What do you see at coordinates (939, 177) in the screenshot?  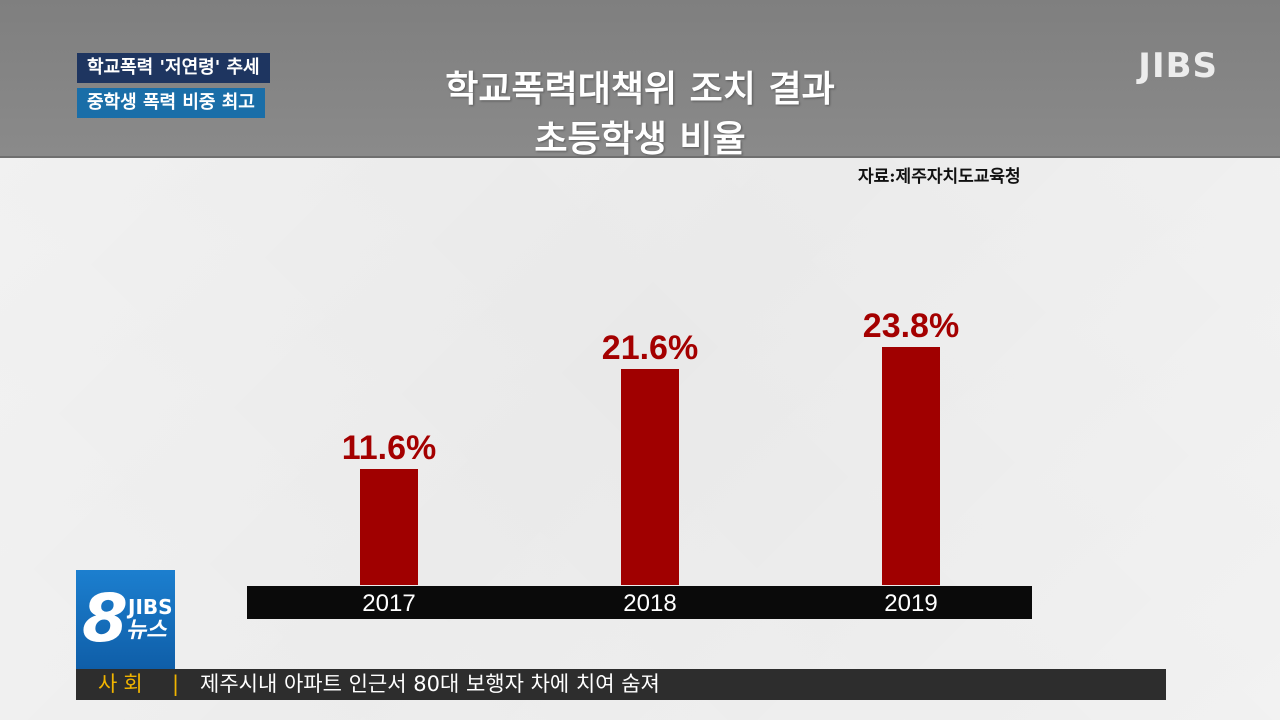 I see `source-label: 자료:제주자치도교육청` at bounding box center [939, 177].